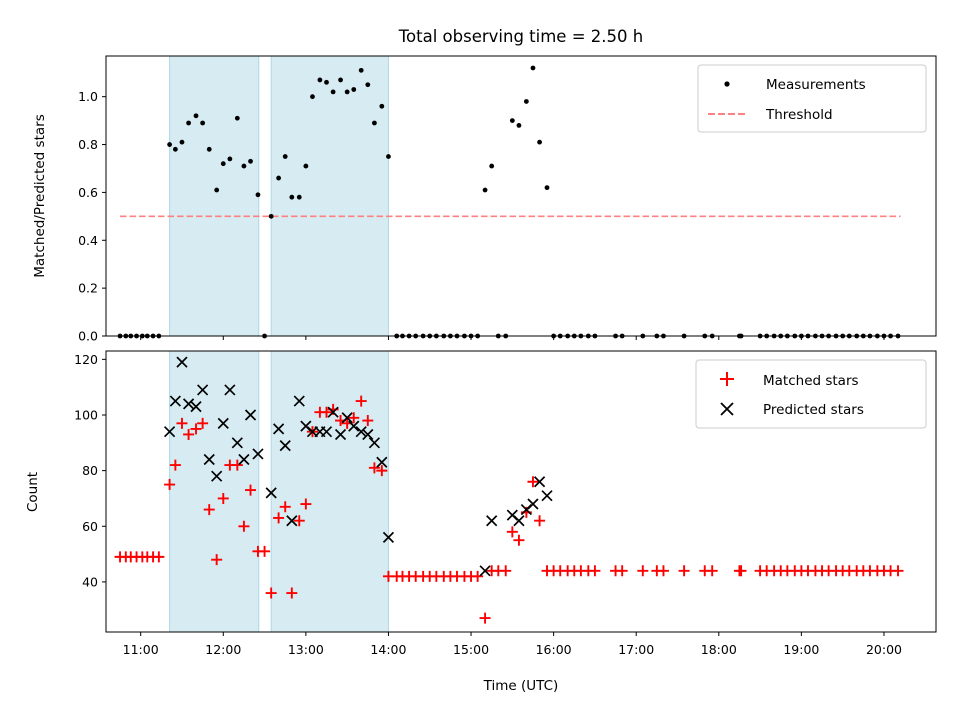 The height and width of the screenshot is (720, 960). What do you see at coordinates (719, 649) in the screenshot?
I see `x-tick-label: 18:00` at bounding box center [719, 649].